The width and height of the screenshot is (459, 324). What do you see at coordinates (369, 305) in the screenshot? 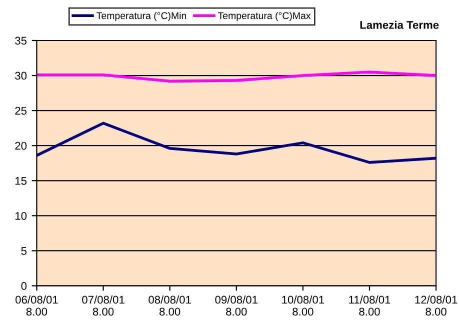
I see `x-tick-label: 11/08/01 8.00` at bounding box center [369, 305].